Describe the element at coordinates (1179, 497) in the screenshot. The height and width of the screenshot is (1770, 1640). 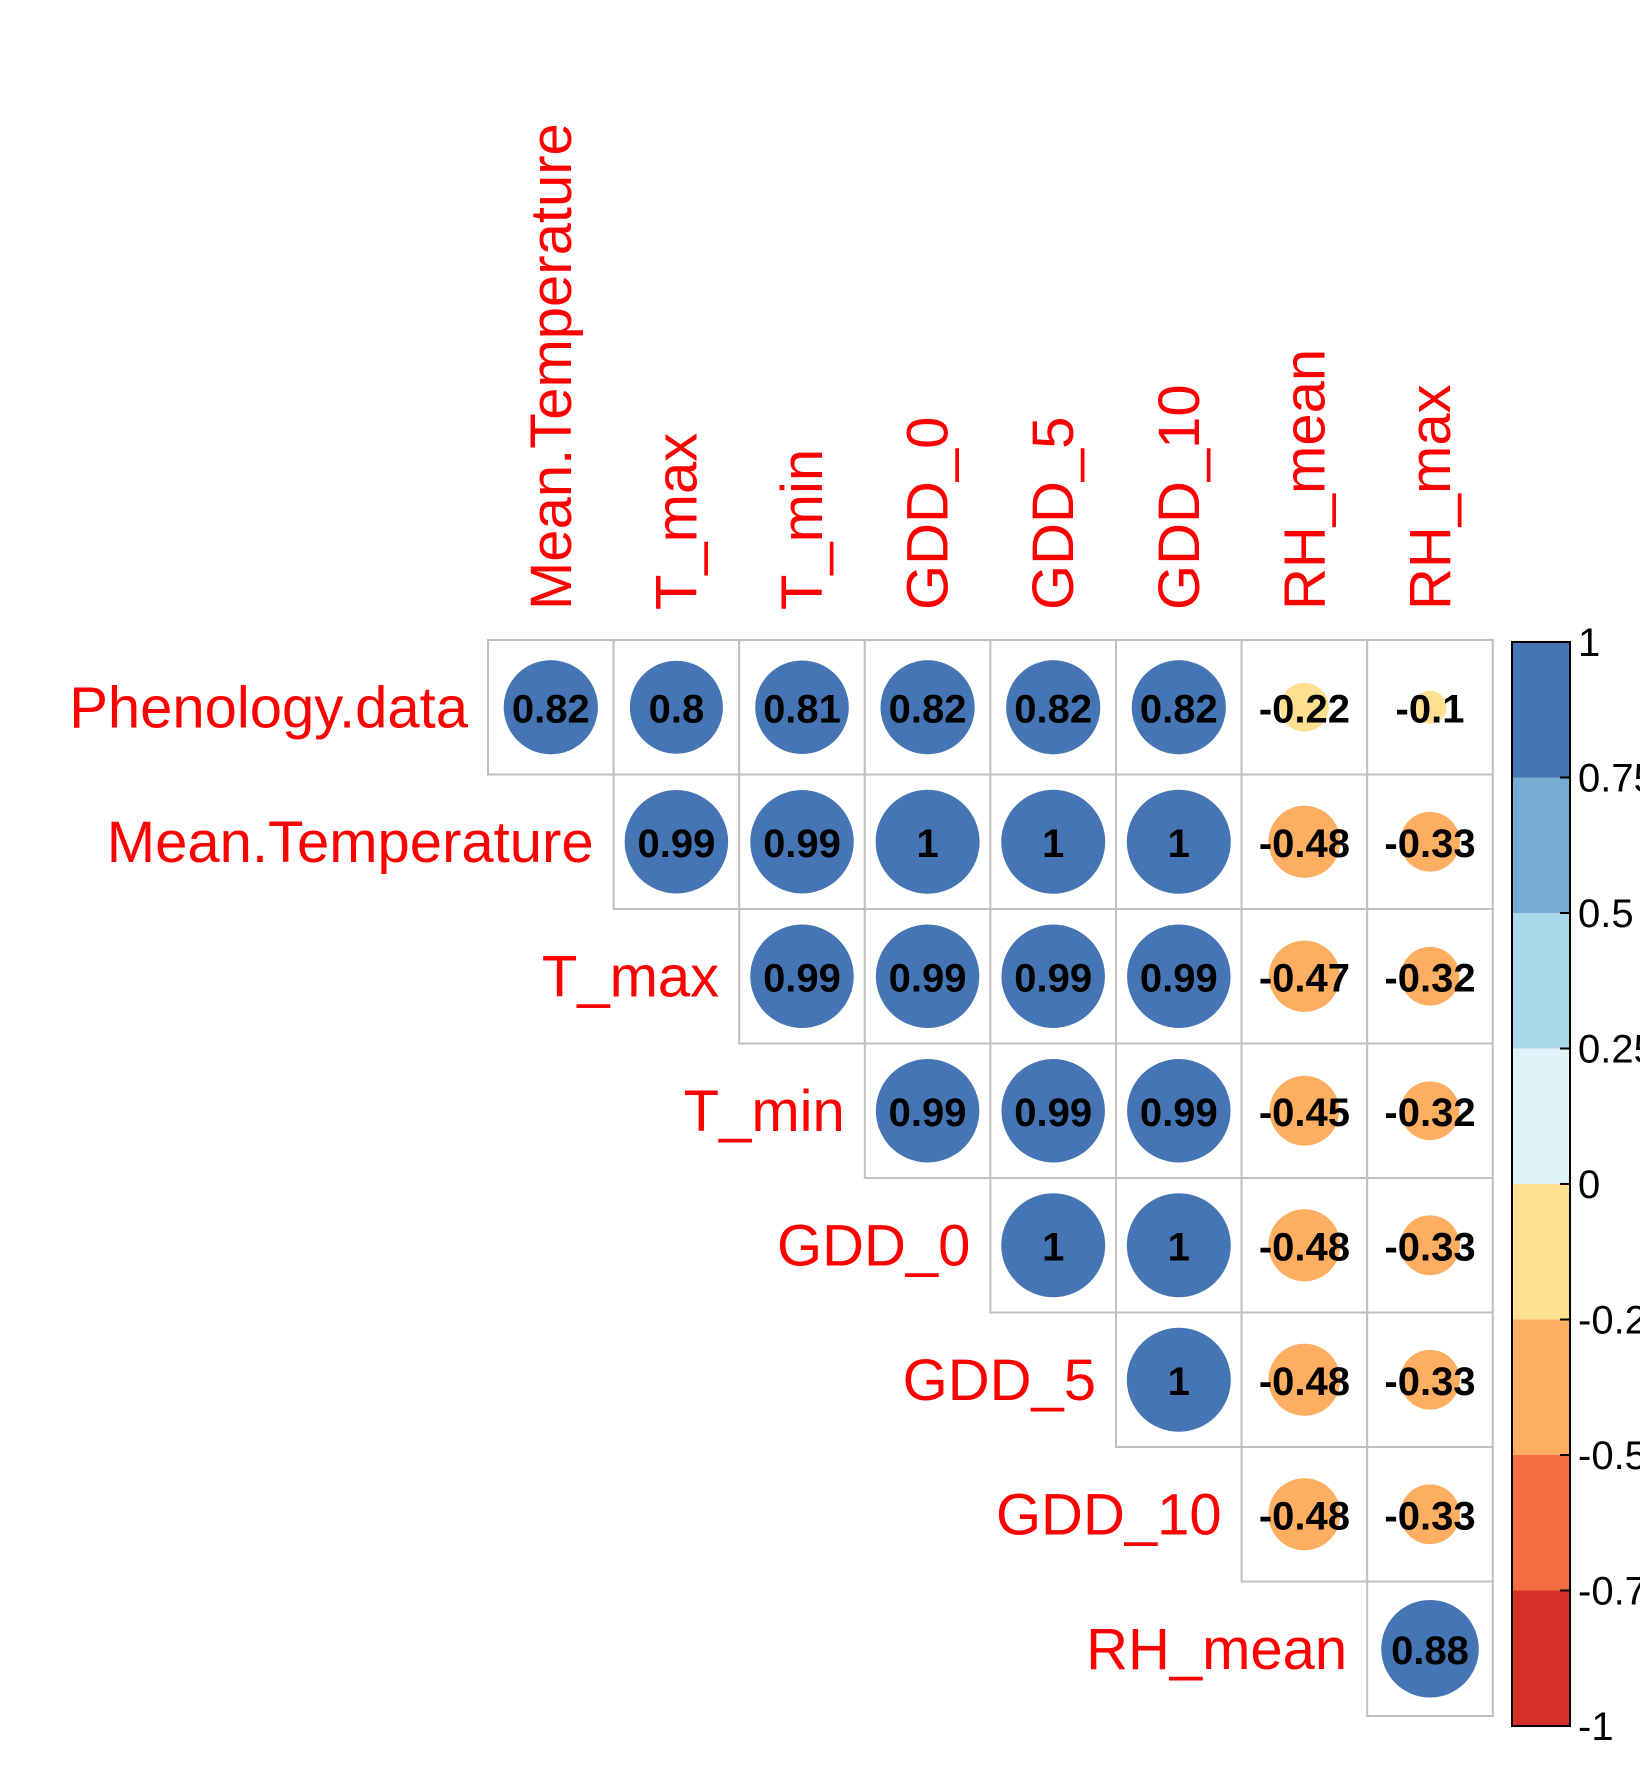
I see `column-label-gdd-10: GDD_10` at that location.